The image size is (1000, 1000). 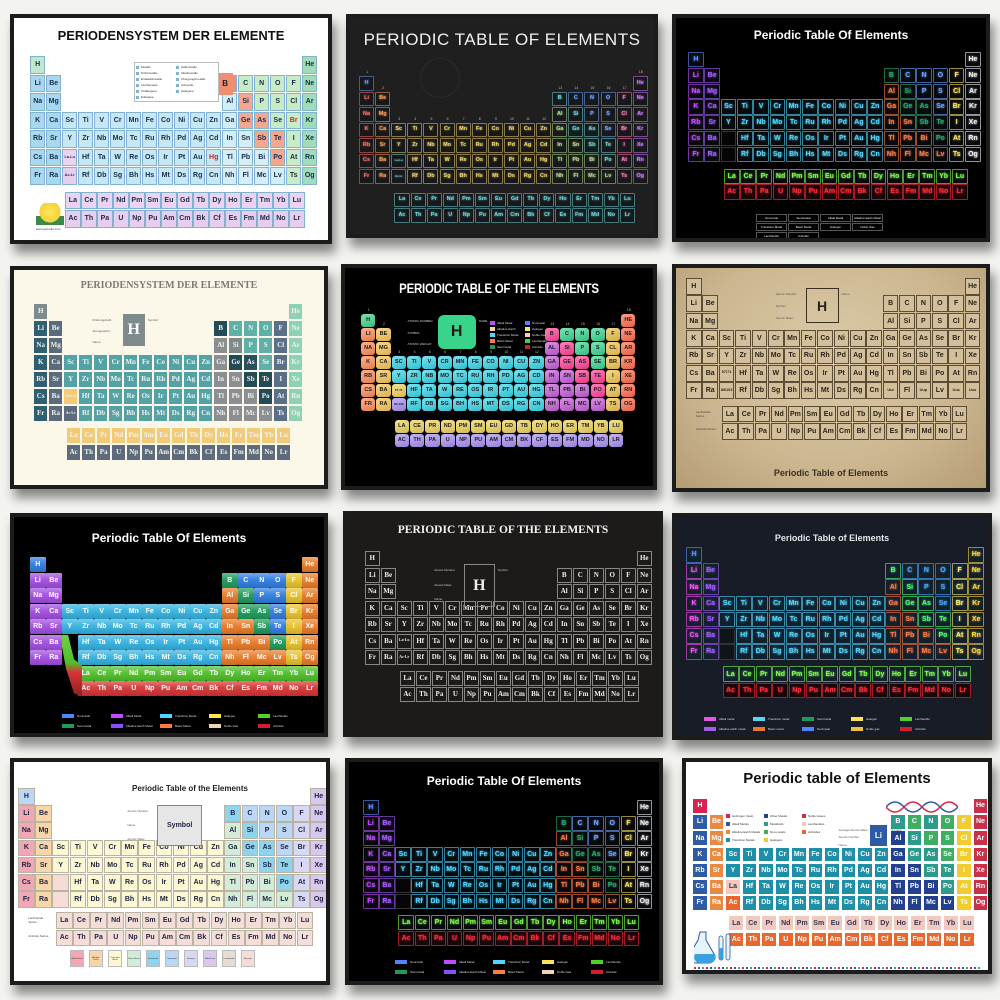 I want to click on element-cell-pa: Pa, so click(x=105, y=219).